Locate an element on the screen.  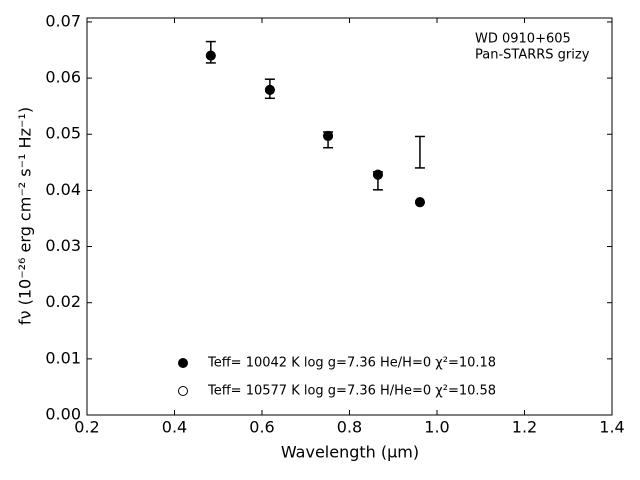
y-tick-label: 0.01 is located at coordinates (63, 357).